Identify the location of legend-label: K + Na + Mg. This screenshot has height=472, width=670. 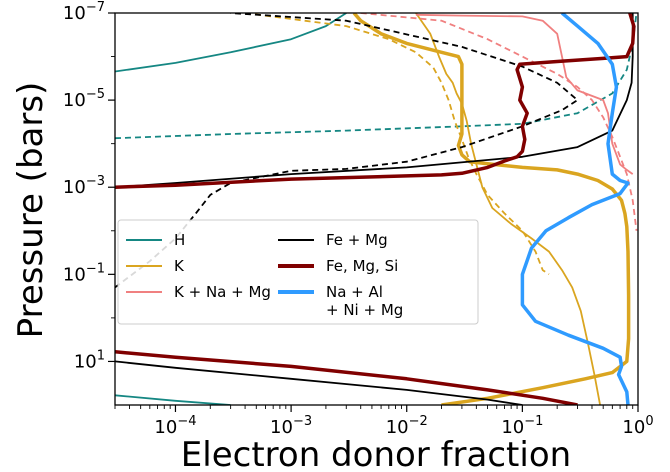
(222, 292).